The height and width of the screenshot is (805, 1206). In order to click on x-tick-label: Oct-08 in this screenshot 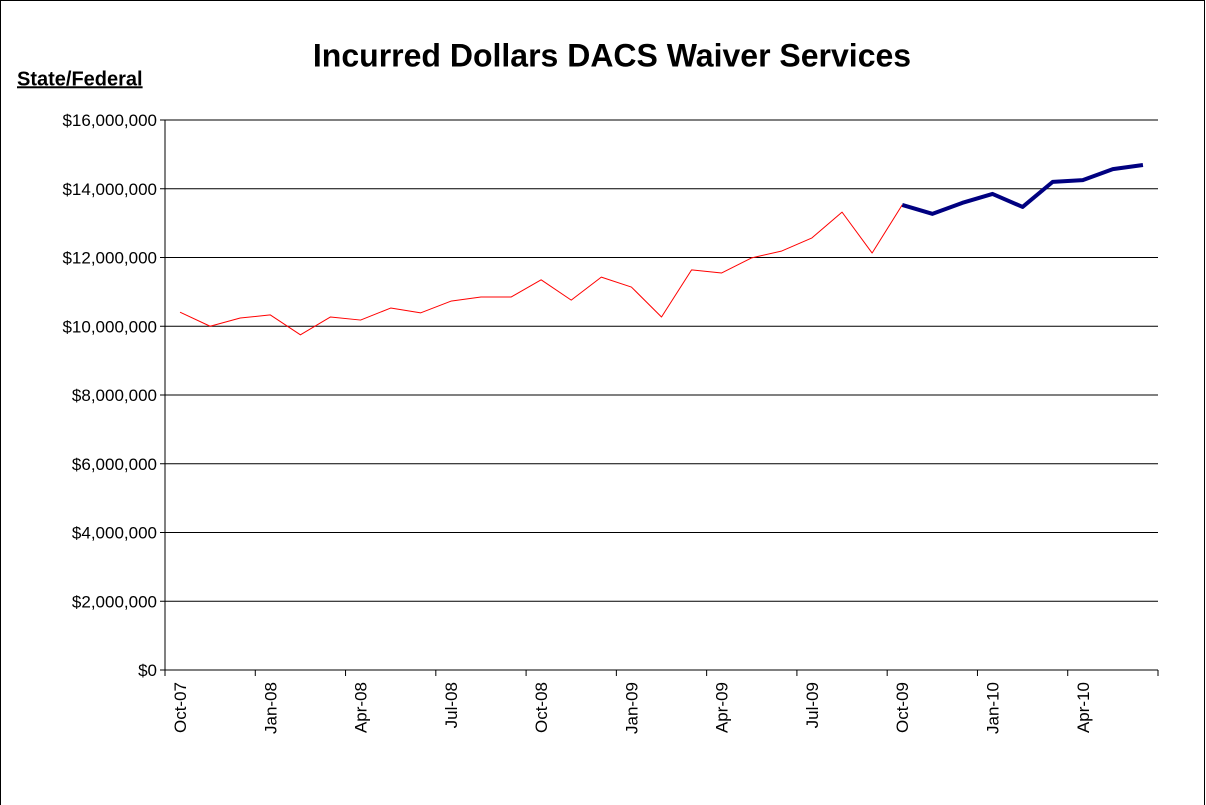, I will do `click(541, 707)`.